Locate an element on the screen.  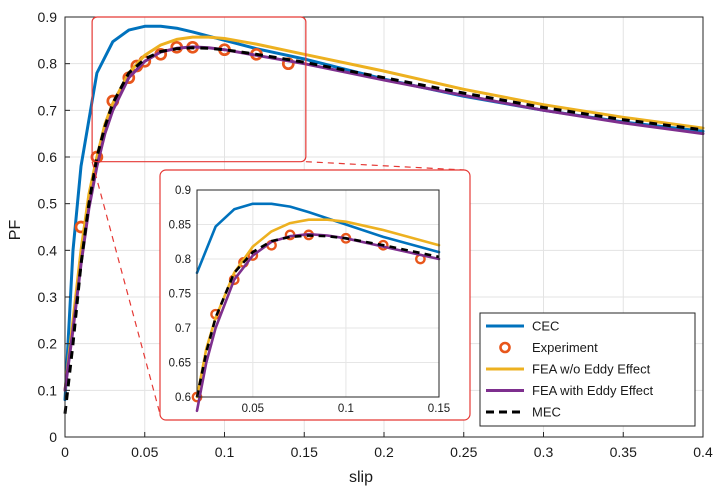
inset-x-tick-label: 0.05 is located at coordinates (253, 409).